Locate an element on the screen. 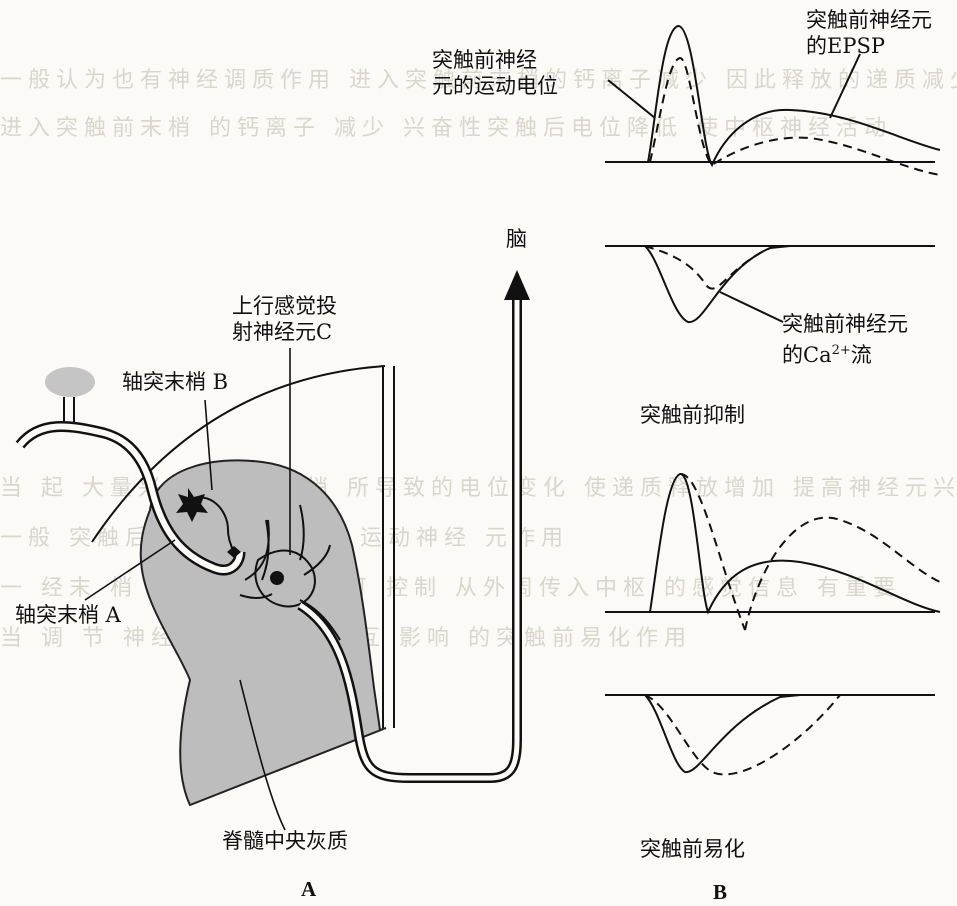  ca-label-prefix: 的Ca is located at coordinates (807, 355).